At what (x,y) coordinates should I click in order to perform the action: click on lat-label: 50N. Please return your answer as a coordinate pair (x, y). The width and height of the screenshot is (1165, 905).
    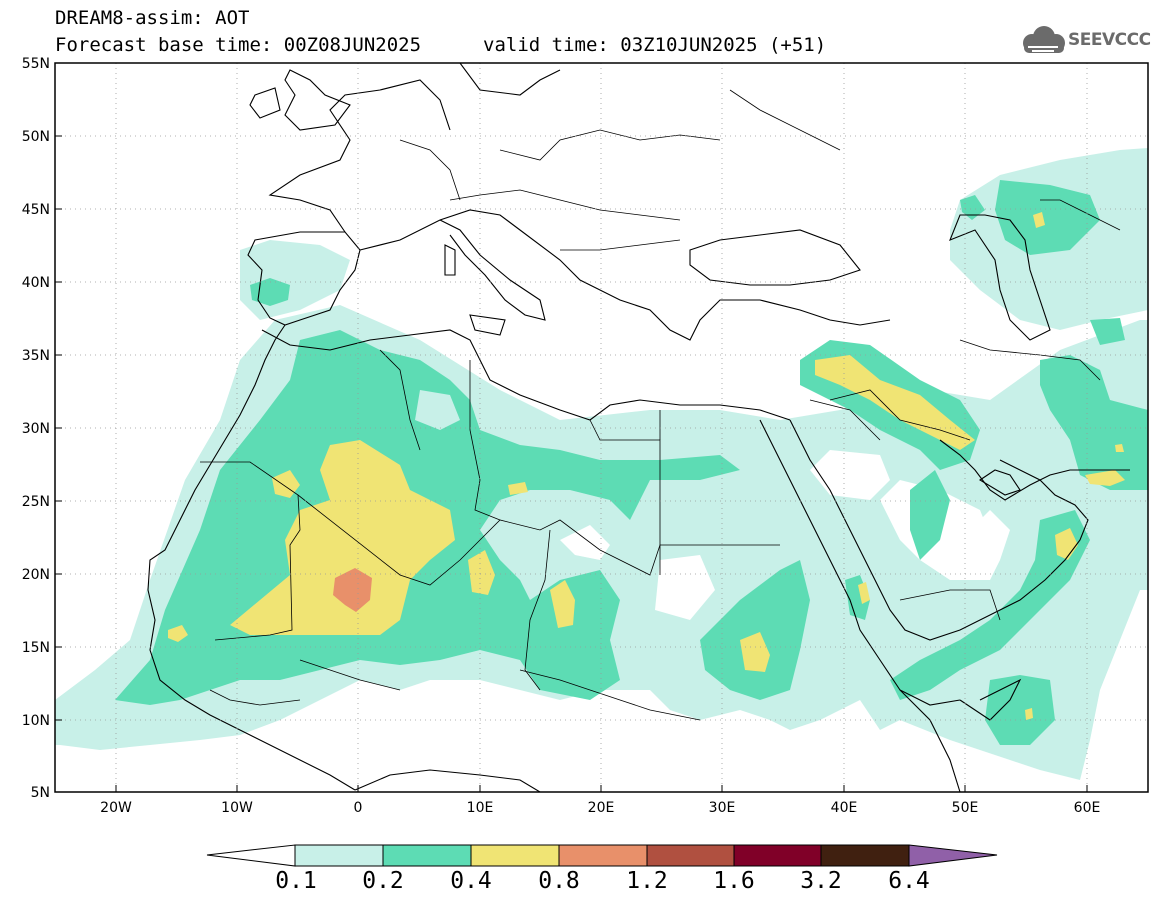
    Looking at the image, I should click on (36, 137).